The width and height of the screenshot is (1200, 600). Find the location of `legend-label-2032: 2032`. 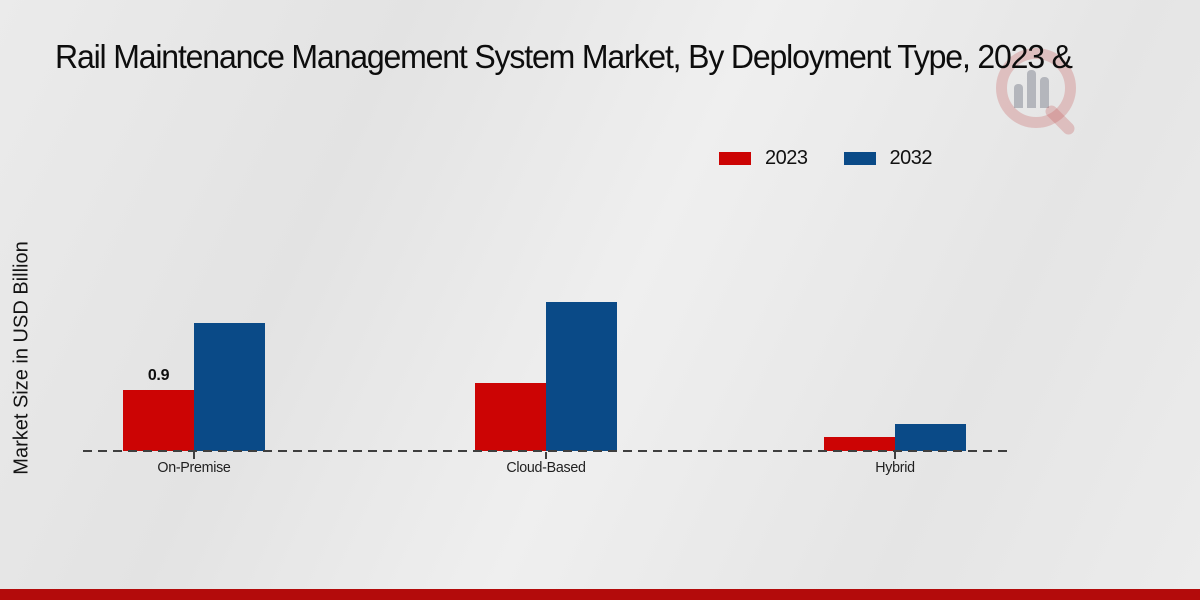

legend-label-2032: 2032 is located at coordinates (911, 158).